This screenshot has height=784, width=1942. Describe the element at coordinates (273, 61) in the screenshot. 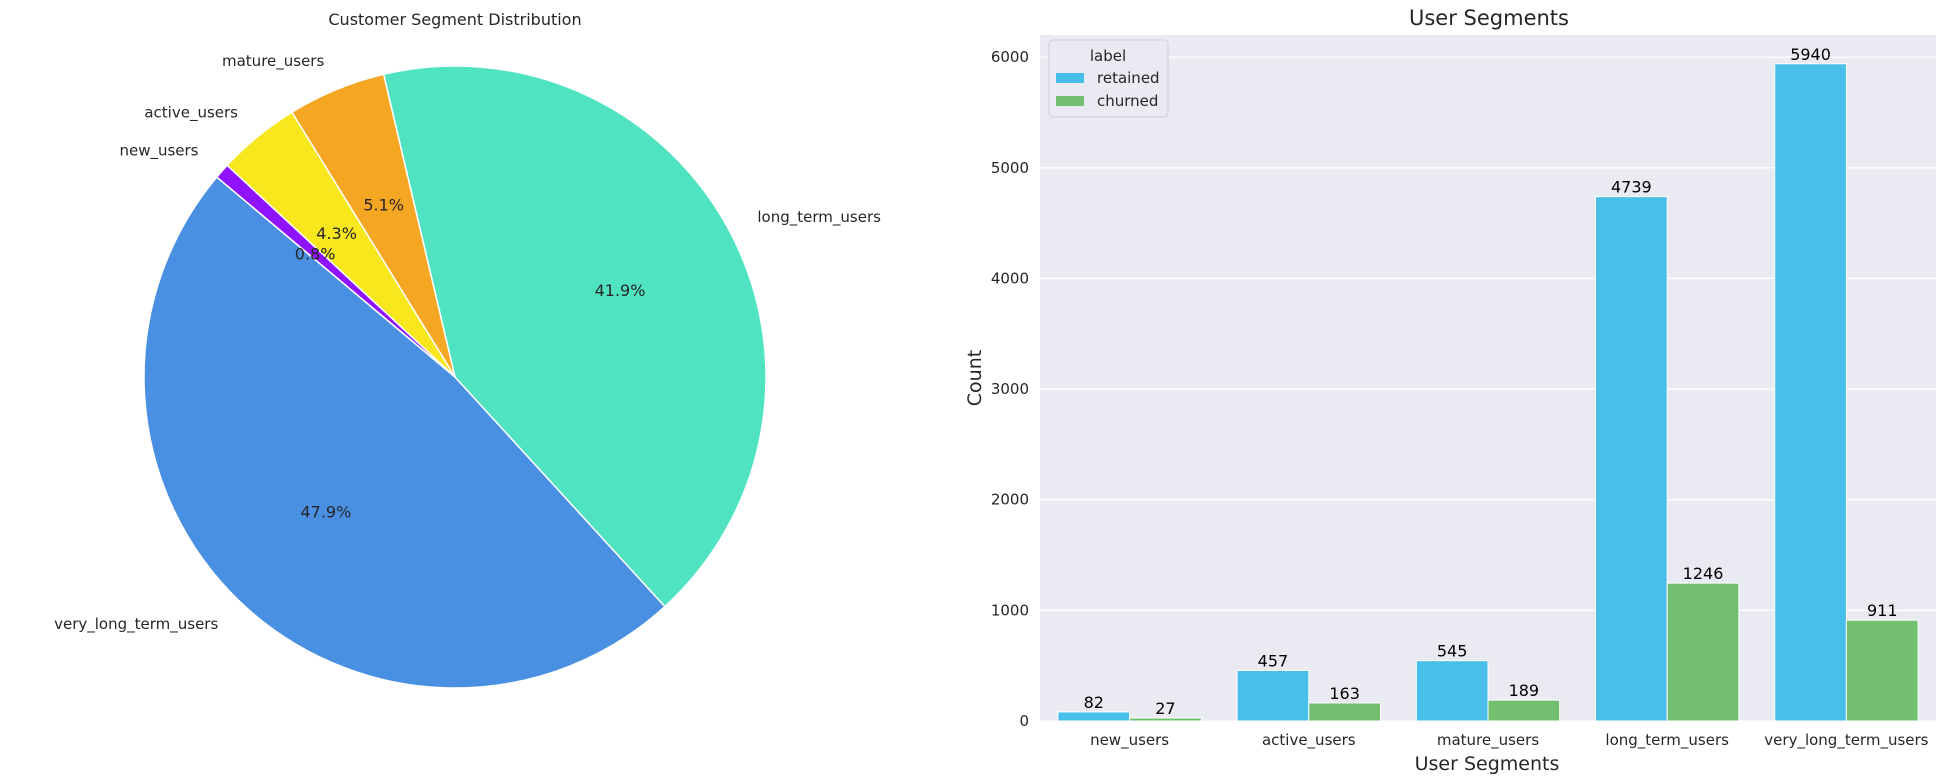

I see `pie-label-mature-users: mature_users` at that location.